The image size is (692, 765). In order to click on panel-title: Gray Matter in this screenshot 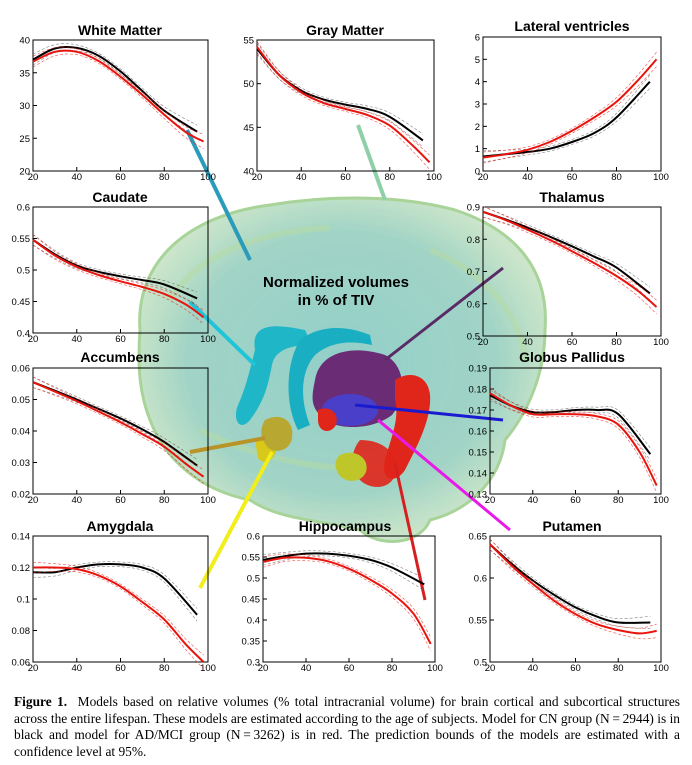, I will do `click(345, 30)`.